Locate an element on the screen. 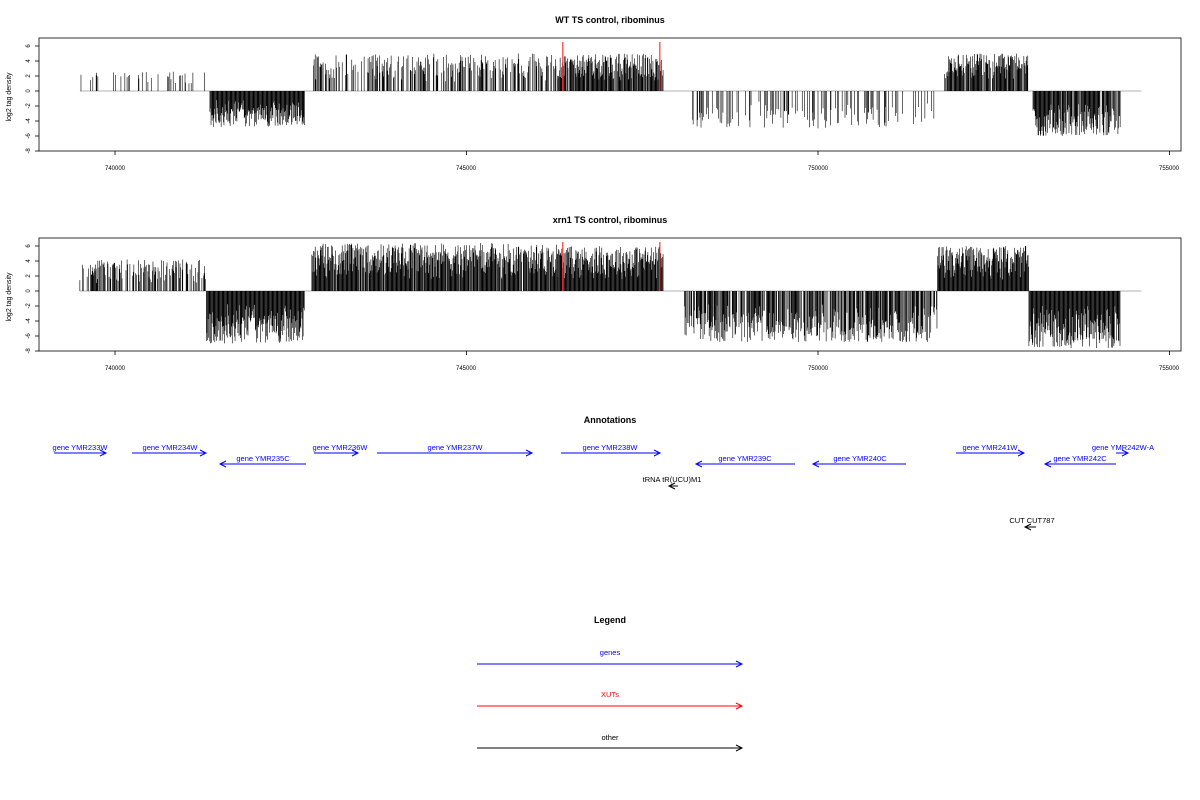 The image size is (1200, 800). annotation-feature: gene YMR233W is located at coordinates (81, 450).